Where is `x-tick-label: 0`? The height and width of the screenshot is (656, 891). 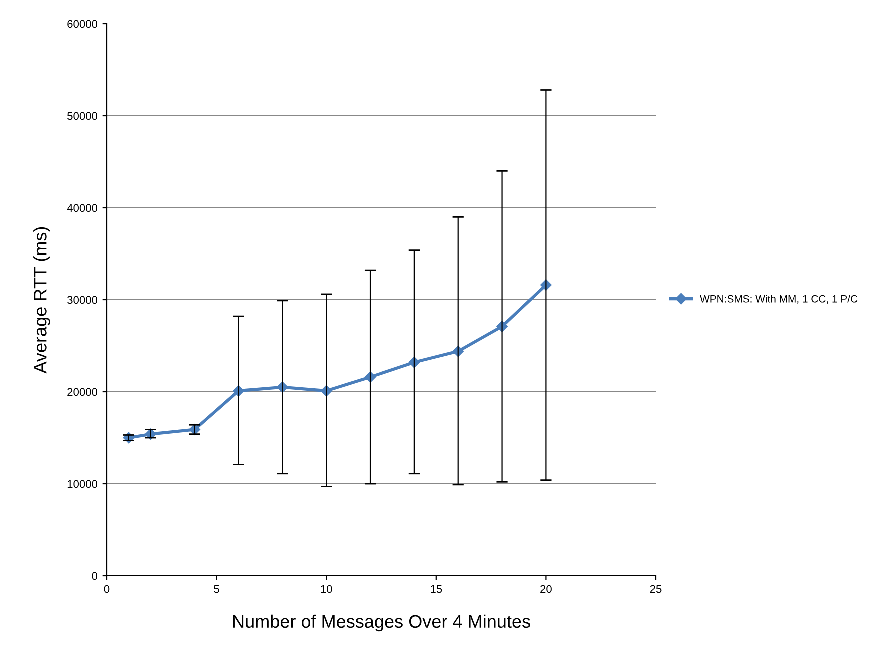 x-tick-label: 0 is located at coordinates (107, 589).